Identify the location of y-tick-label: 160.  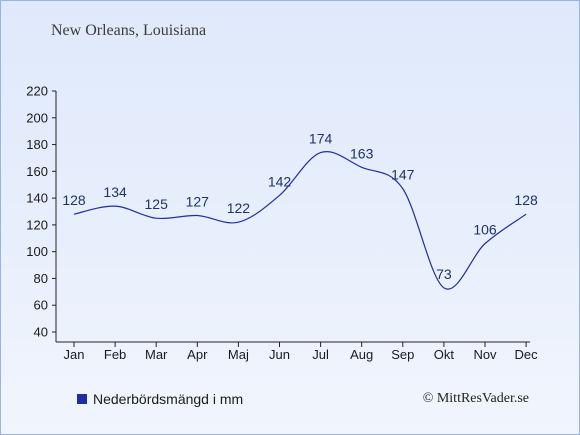
(37, 171).